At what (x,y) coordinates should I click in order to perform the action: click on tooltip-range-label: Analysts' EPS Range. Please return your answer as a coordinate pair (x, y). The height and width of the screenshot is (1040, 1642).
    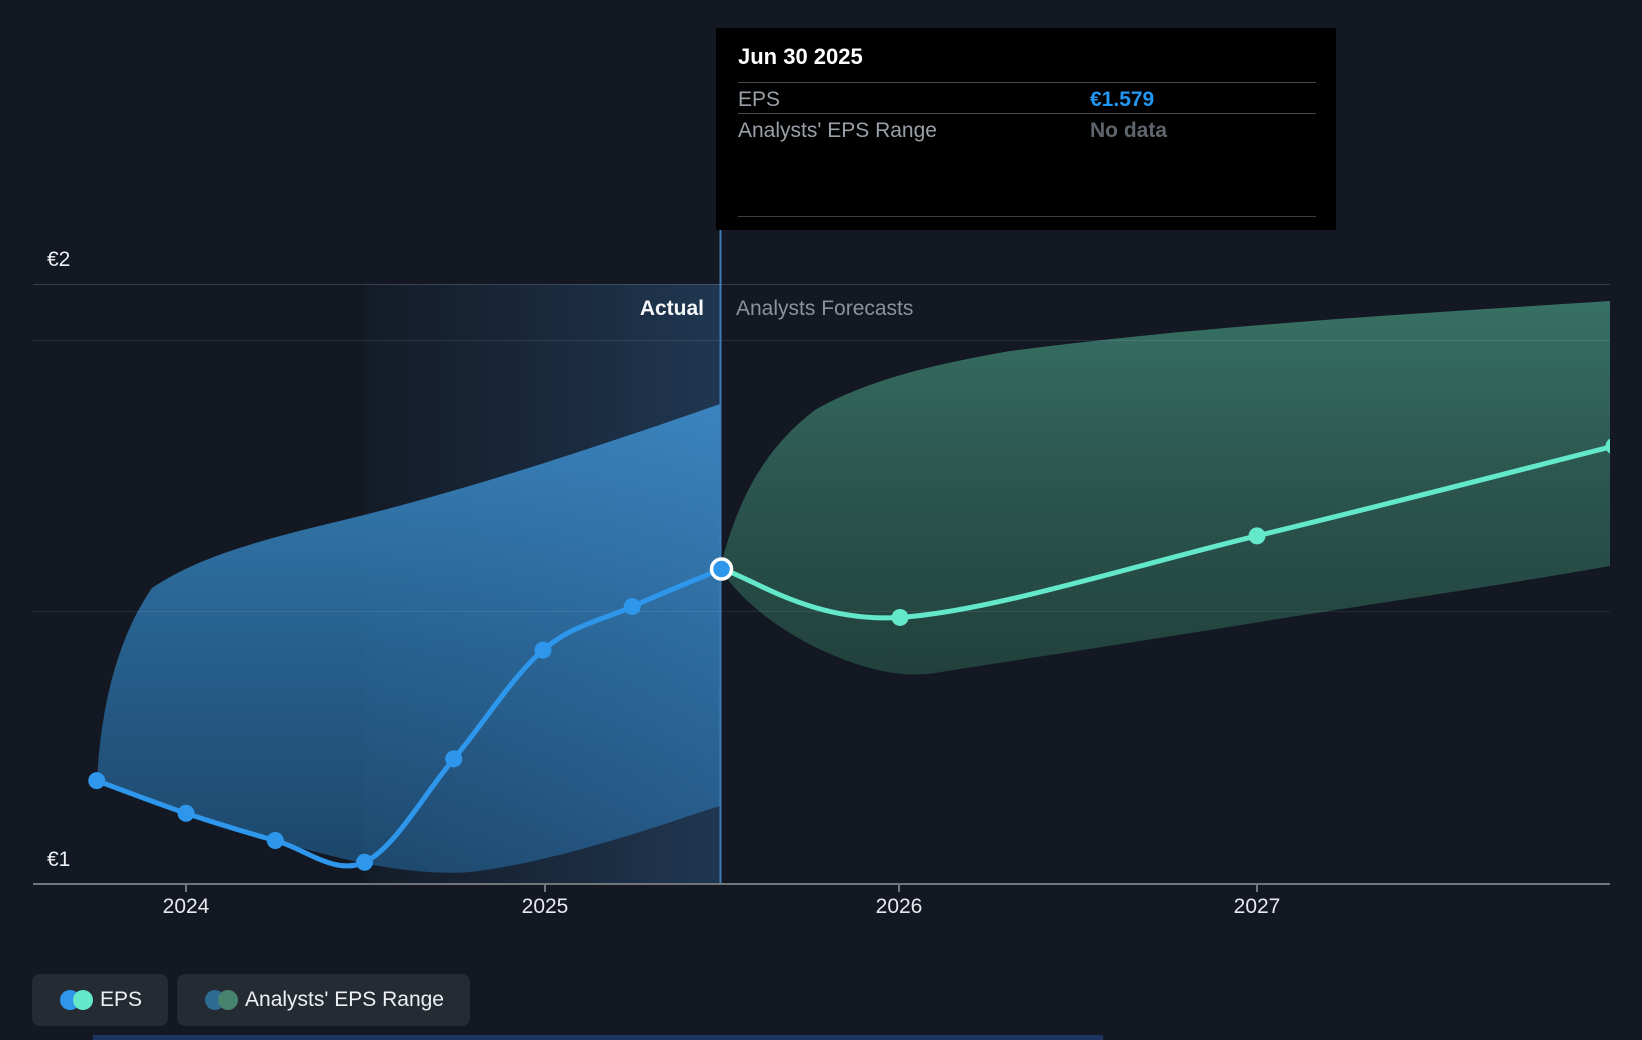
    Looking at the image, I should click on (837, 130).